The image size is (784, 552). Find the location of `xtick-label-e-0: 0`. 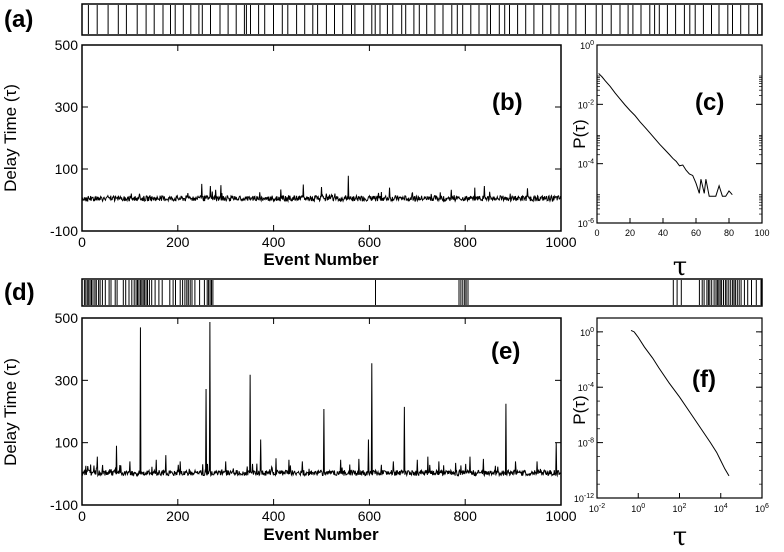

xtick-label-e-0: 0 is located at coordinates (82, 516).